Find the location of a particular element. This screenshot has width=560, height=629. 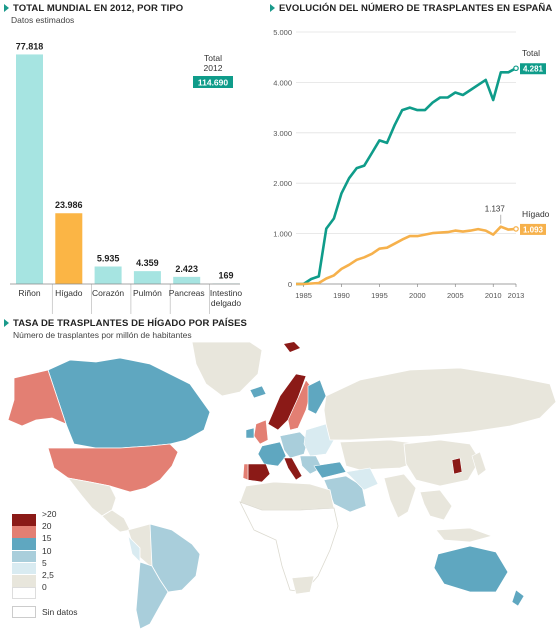

x-tick-label: 2010 is located at coordinates (493, 295).